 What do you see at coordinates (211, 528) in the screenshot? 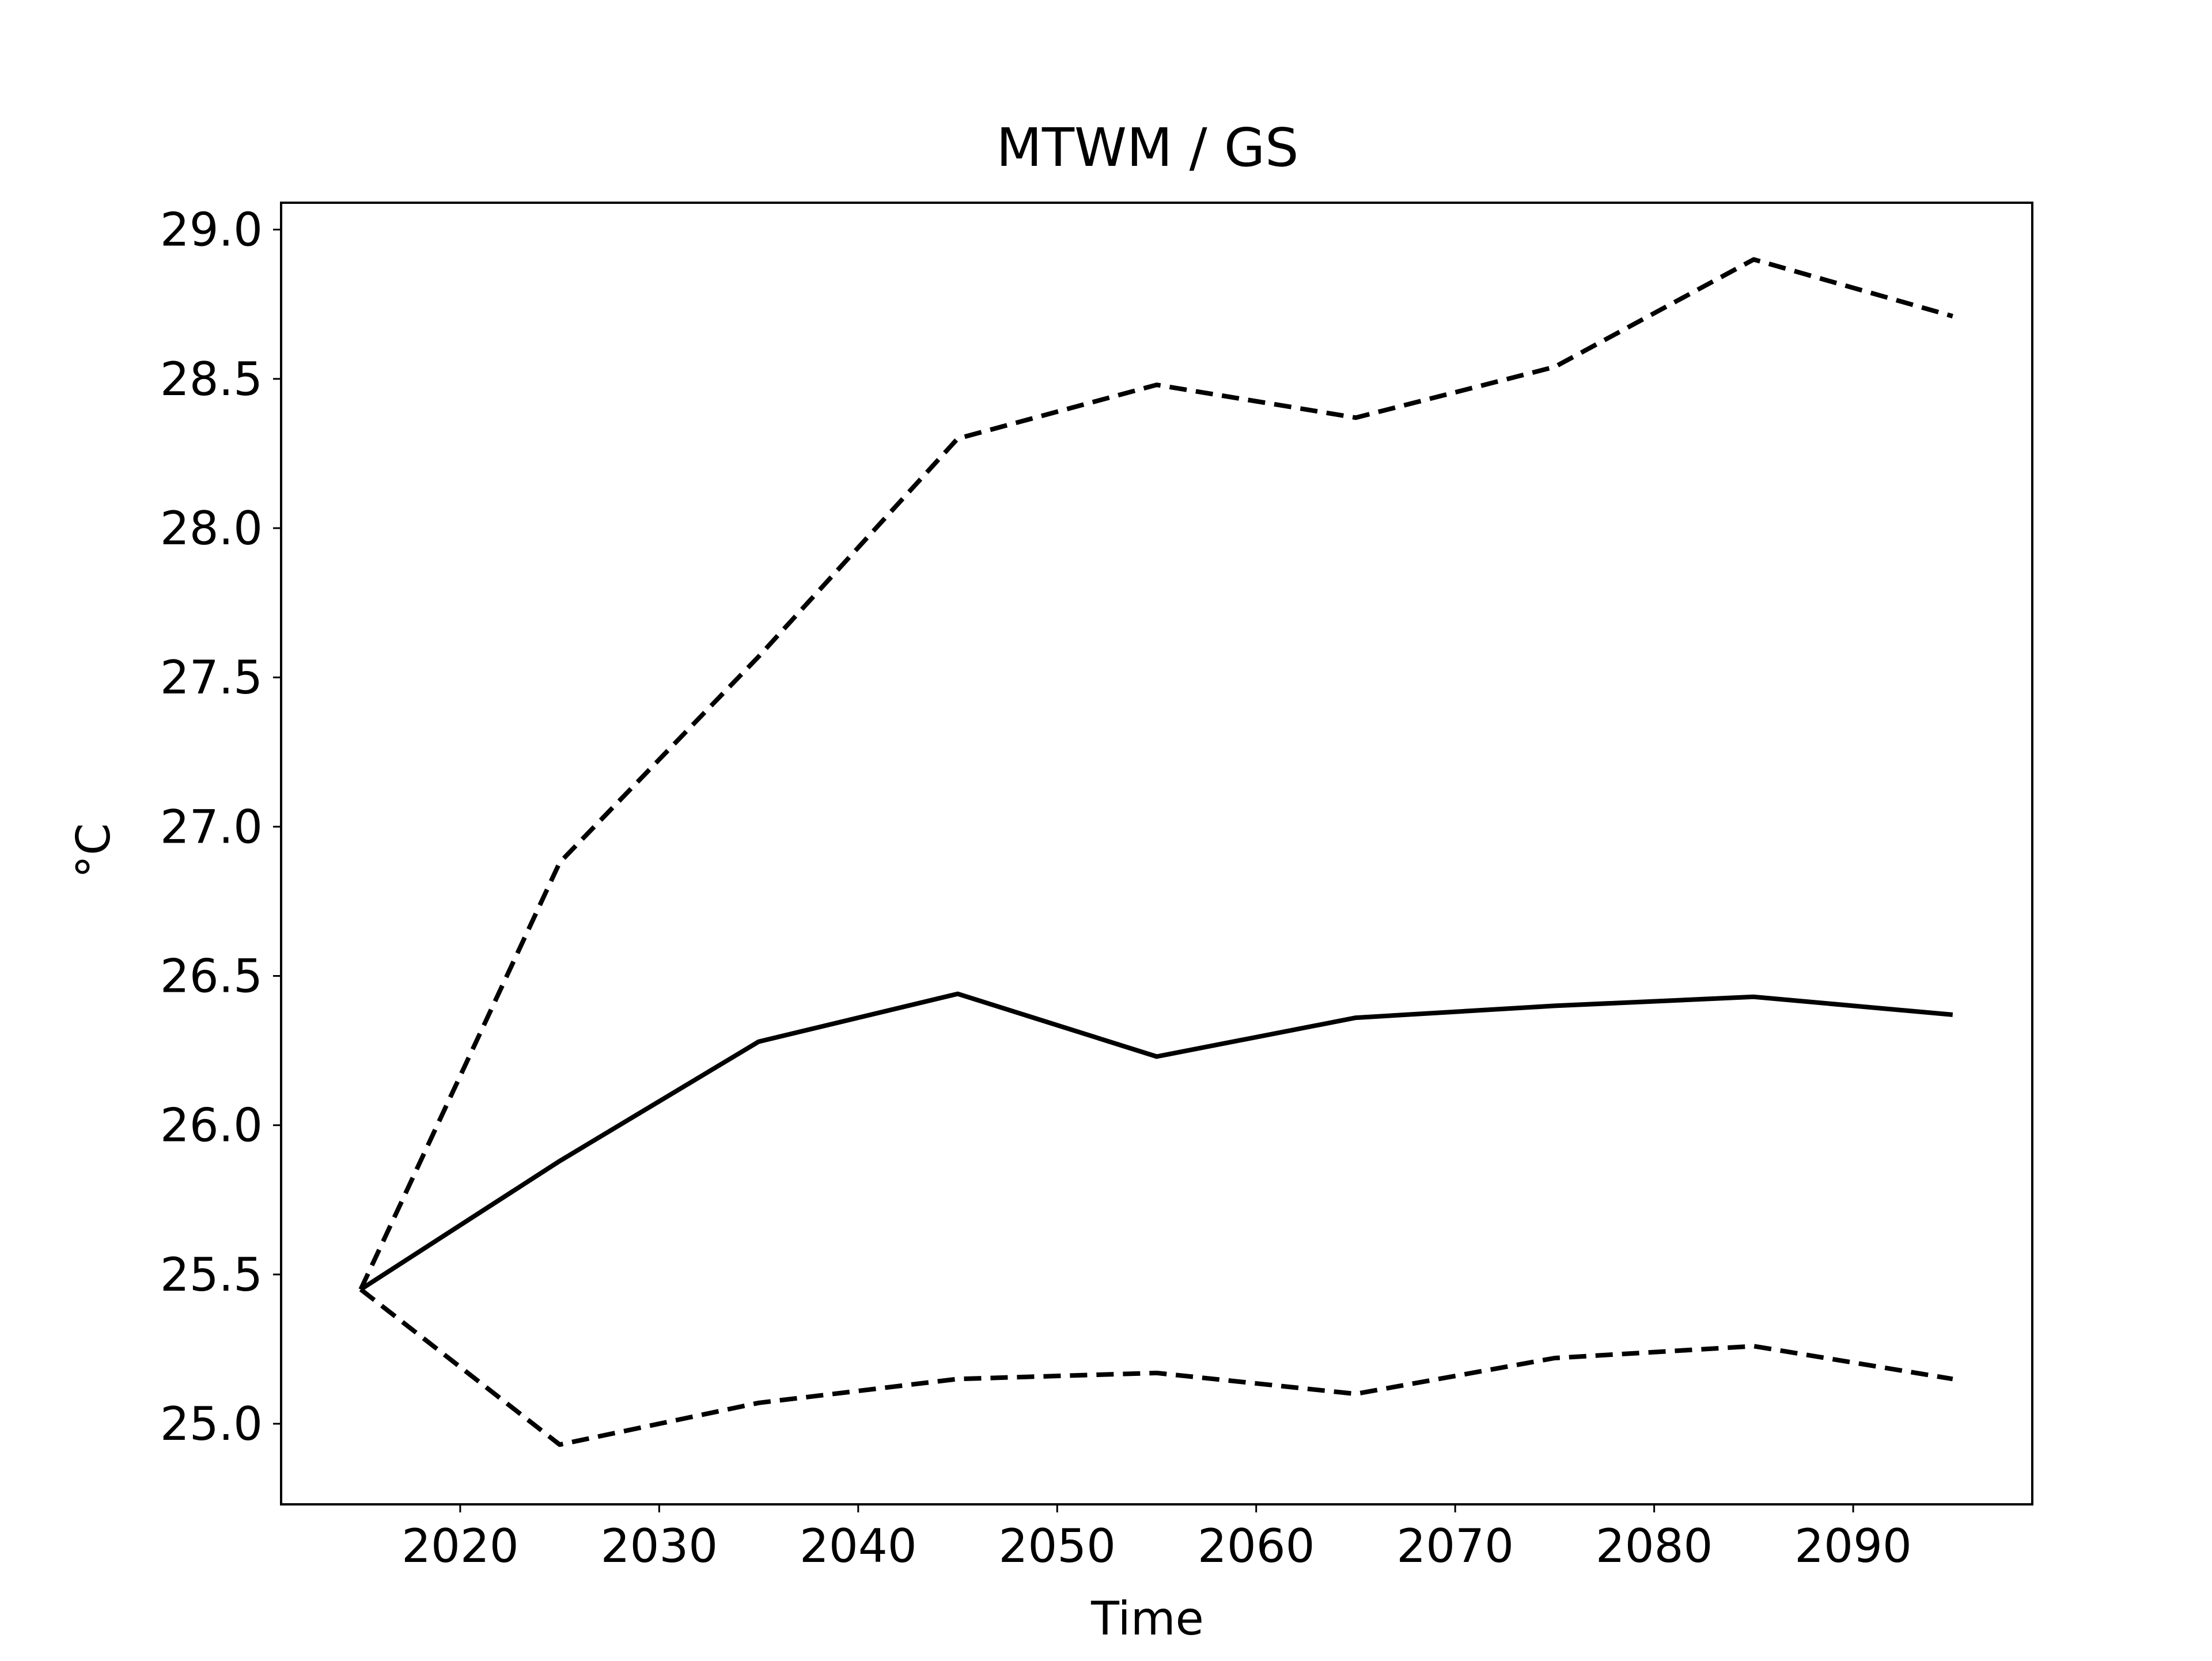
I see `y-tick-label: 28.0` at bounding box center [211, 528].